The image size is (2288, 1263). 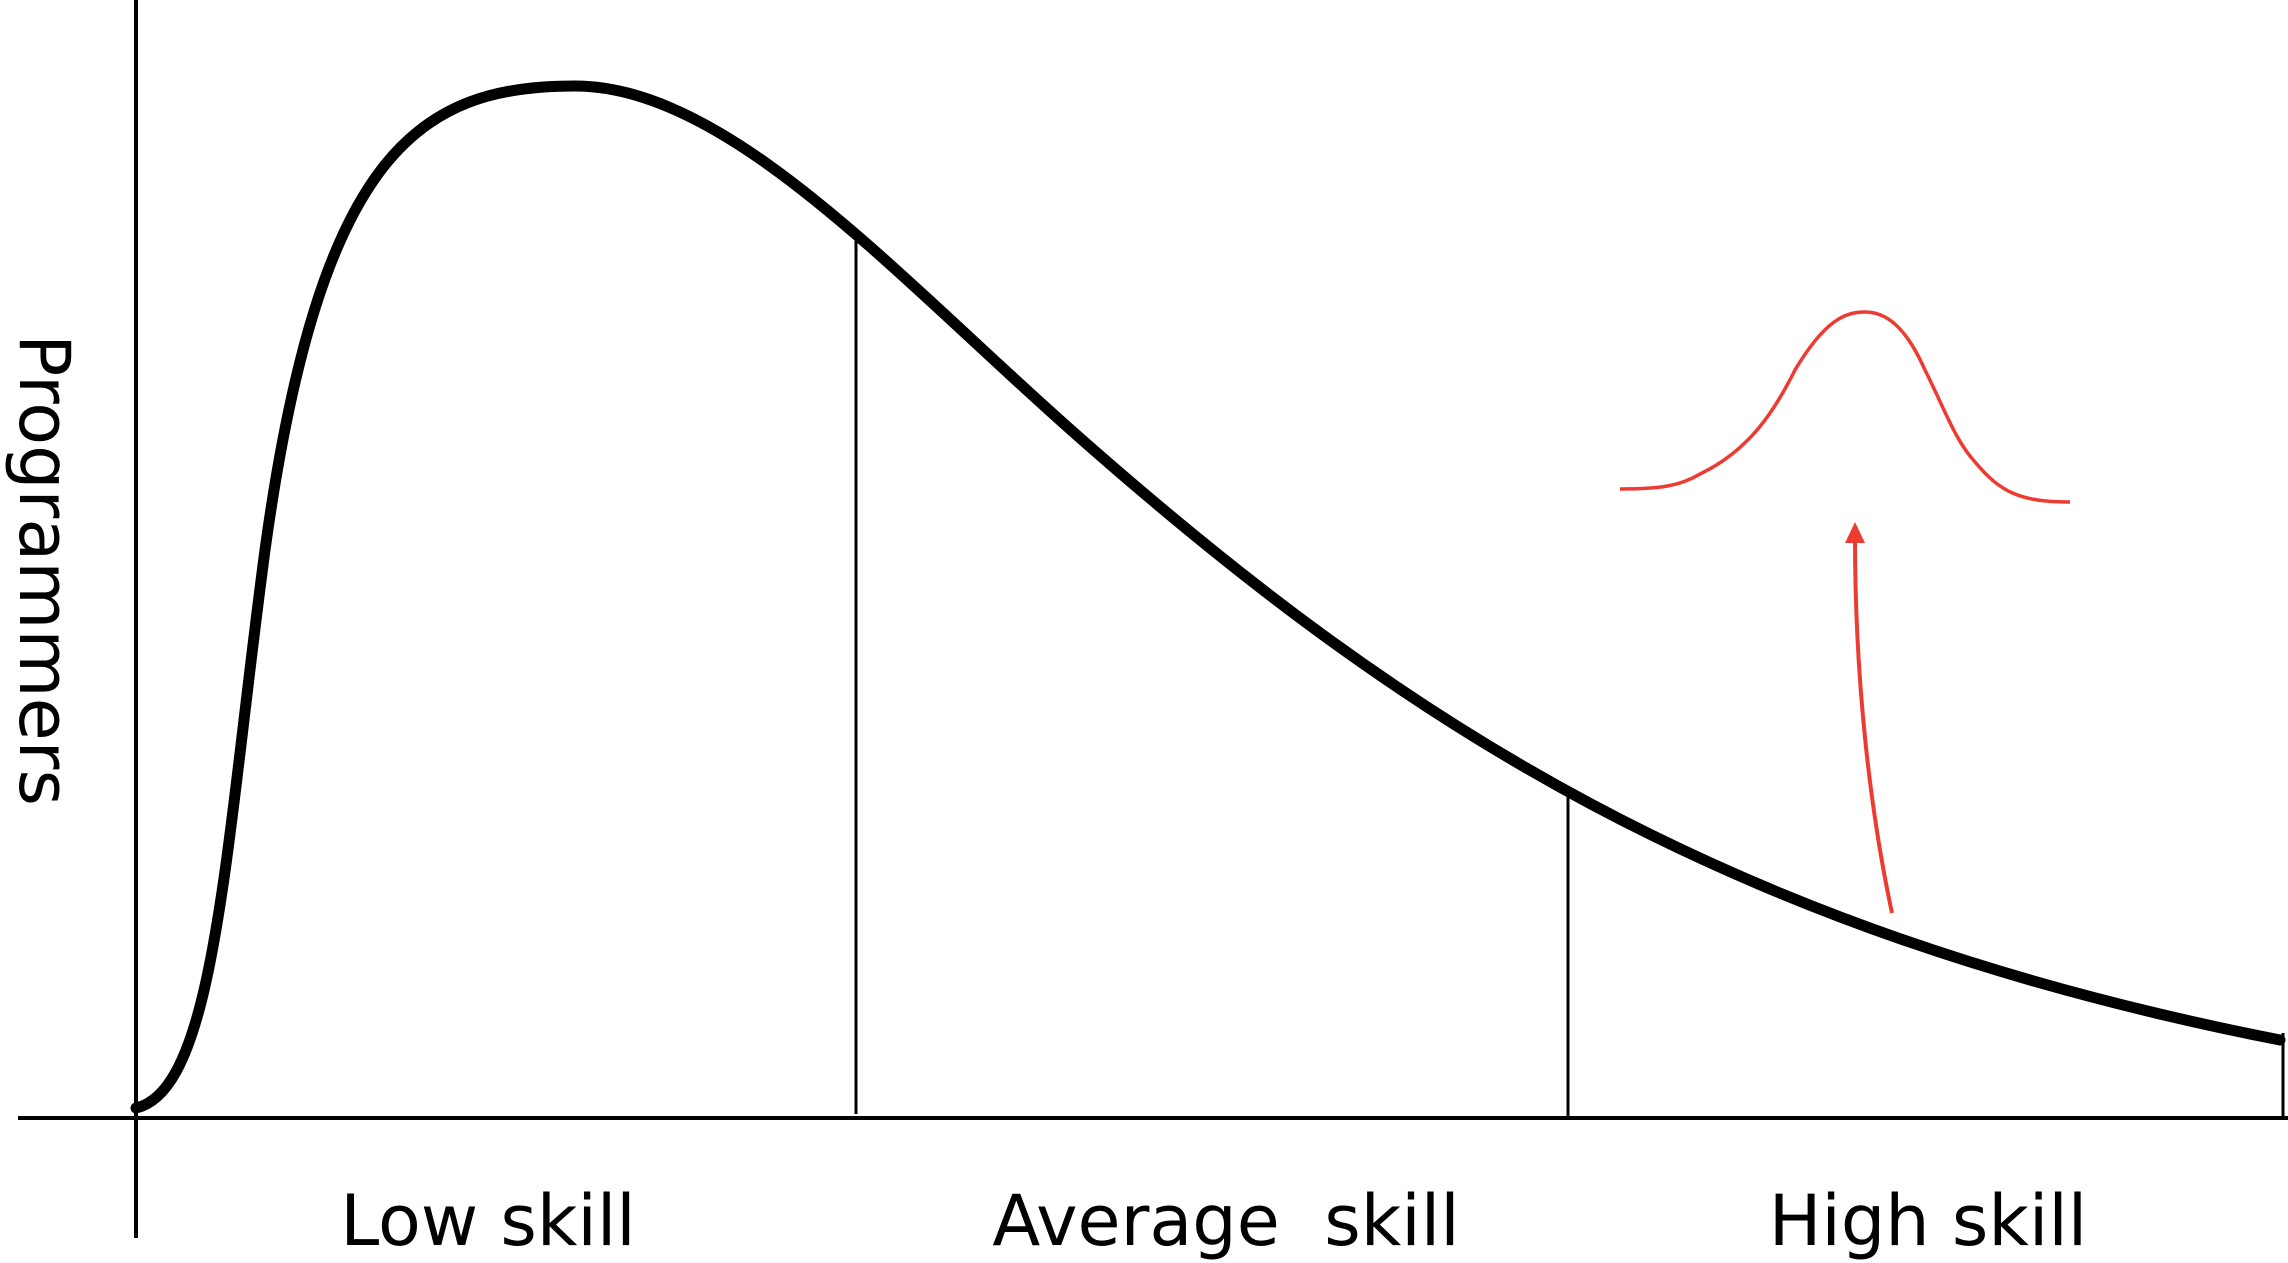 I want to click on high-skill-bell-curve, so click(x=1845, y=407).